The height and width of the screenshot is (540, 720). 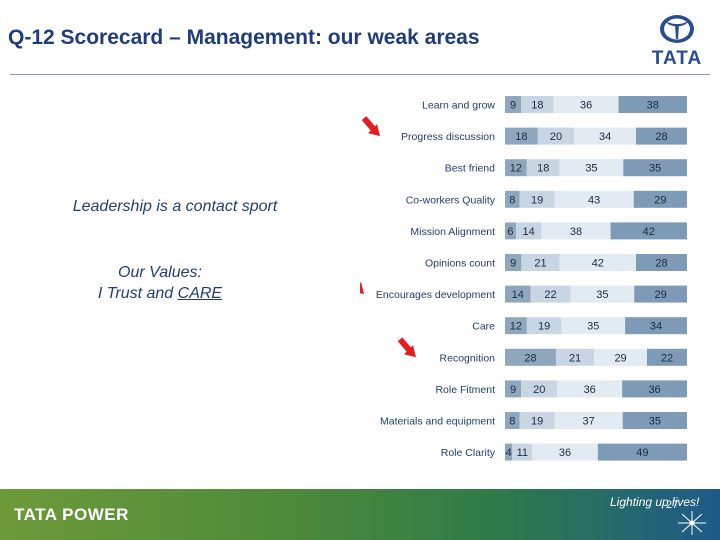 I want to click on data-label: 37, so click(x=589, y=422).